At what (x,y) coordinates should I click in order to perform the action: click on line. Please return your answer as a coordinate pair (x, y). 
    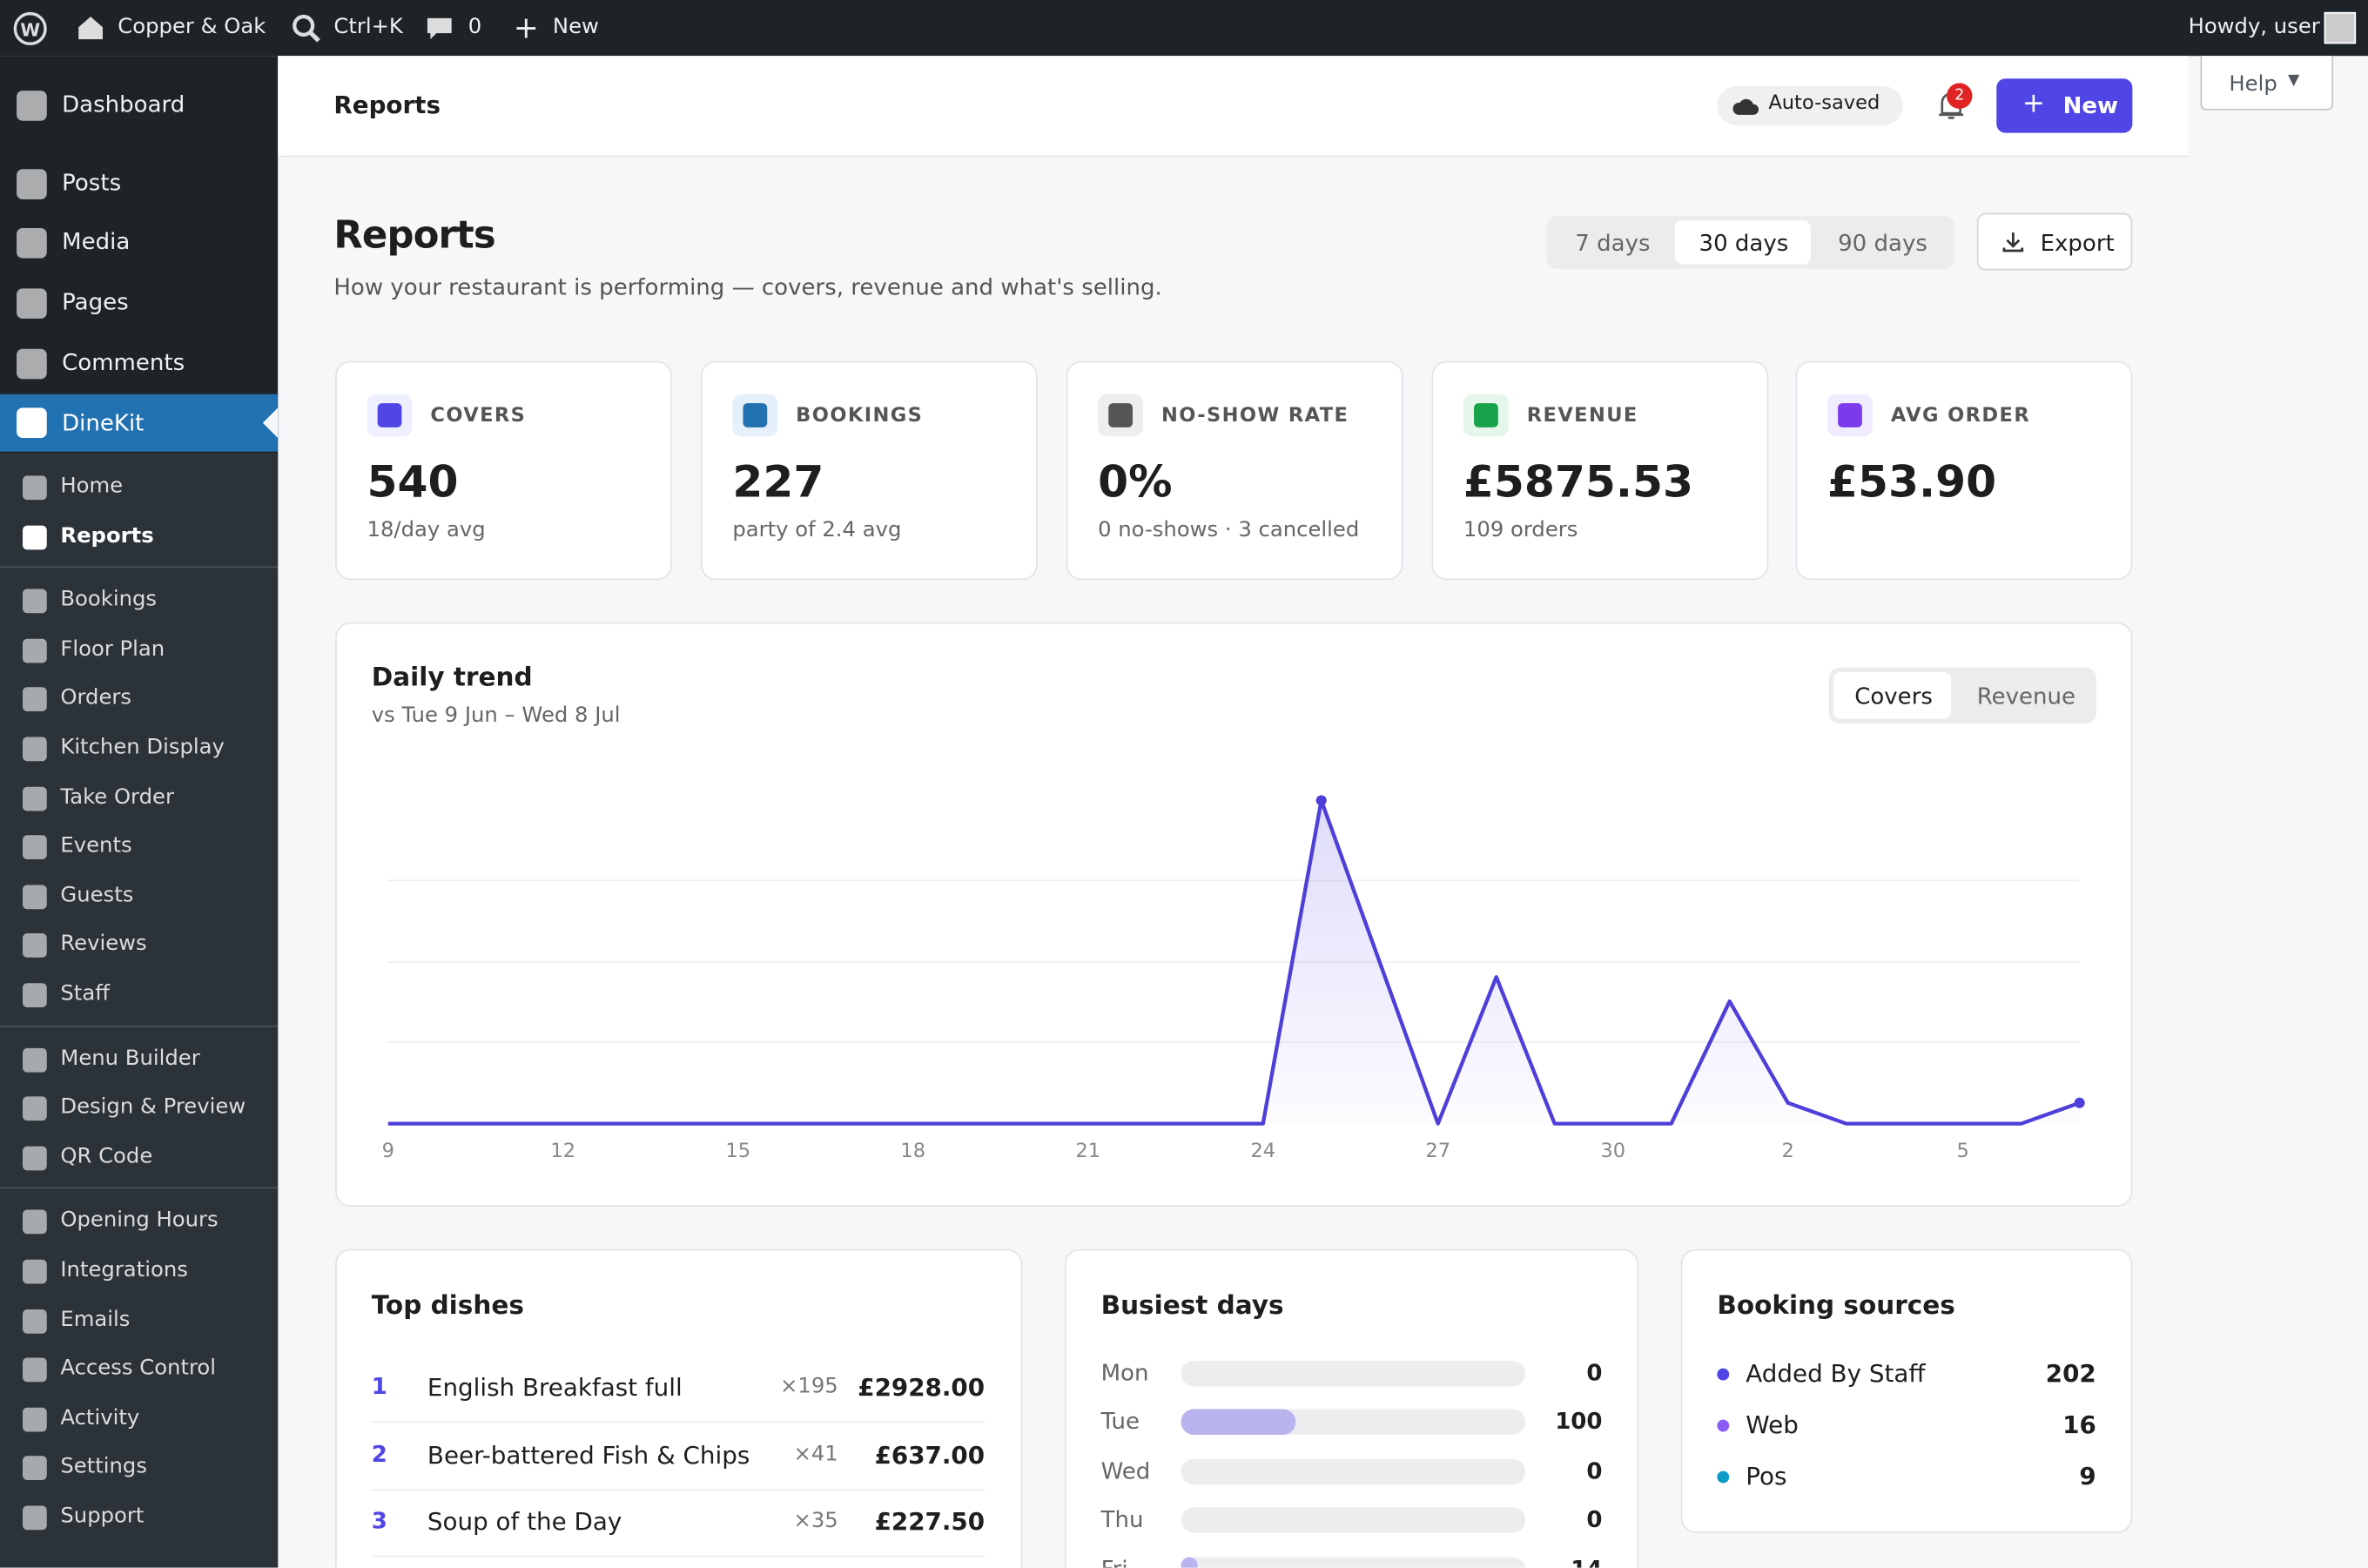
    Looking at the image, I should click on (1234, 962).